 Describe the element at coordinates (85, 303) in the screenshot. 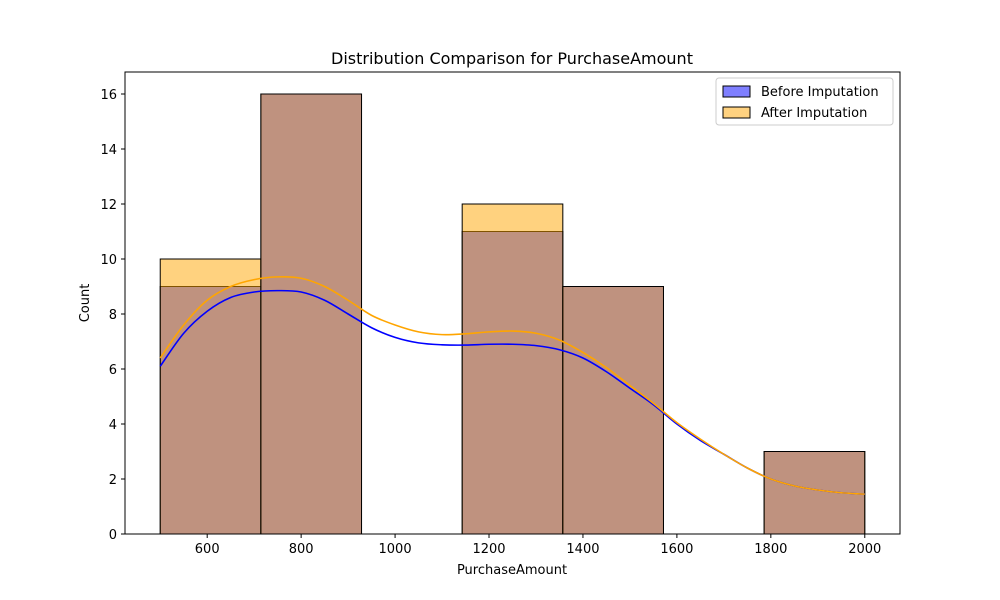

I see `y-axis-label: Count` at that location.